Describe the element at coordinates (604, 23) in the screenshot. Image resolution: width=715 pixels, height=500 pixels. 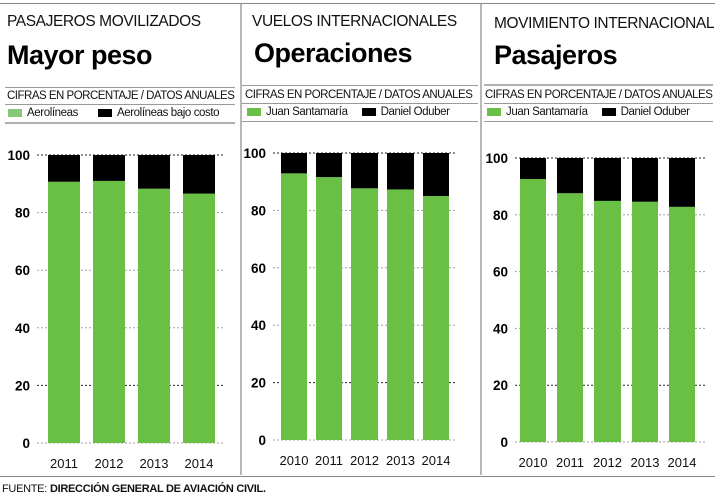
I see `chart-kicker: MOVIMIENTO INTERNACIONAL` at that location.